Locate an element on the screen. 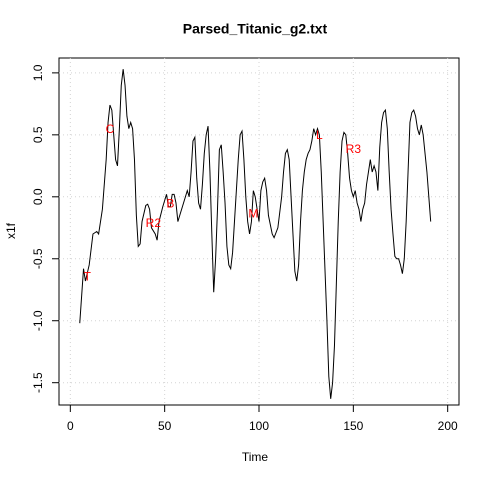 The width and height of the screenshot is (480, 480). annotation: R2 is located at coordinates (154, 223).